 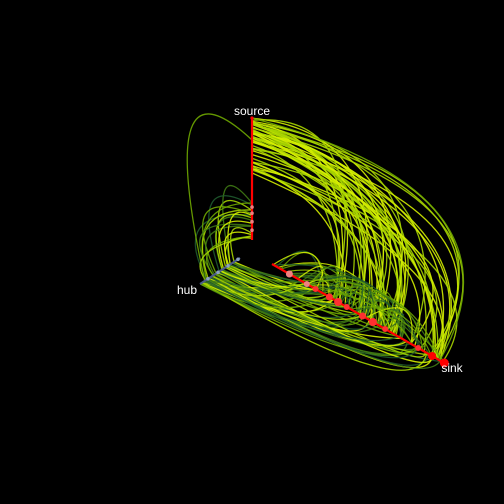 I want to click on axis-label-hub: hub, so click(x=187, y=290).